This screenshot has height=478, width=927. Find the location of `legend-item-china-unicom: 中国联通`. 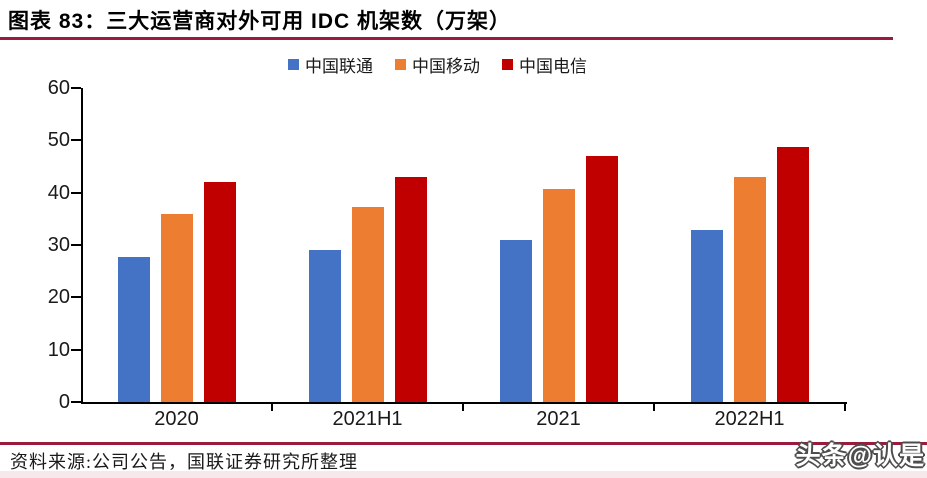

legend-item-china-unicom: 中国联通 is located at coordinates (330, 64).